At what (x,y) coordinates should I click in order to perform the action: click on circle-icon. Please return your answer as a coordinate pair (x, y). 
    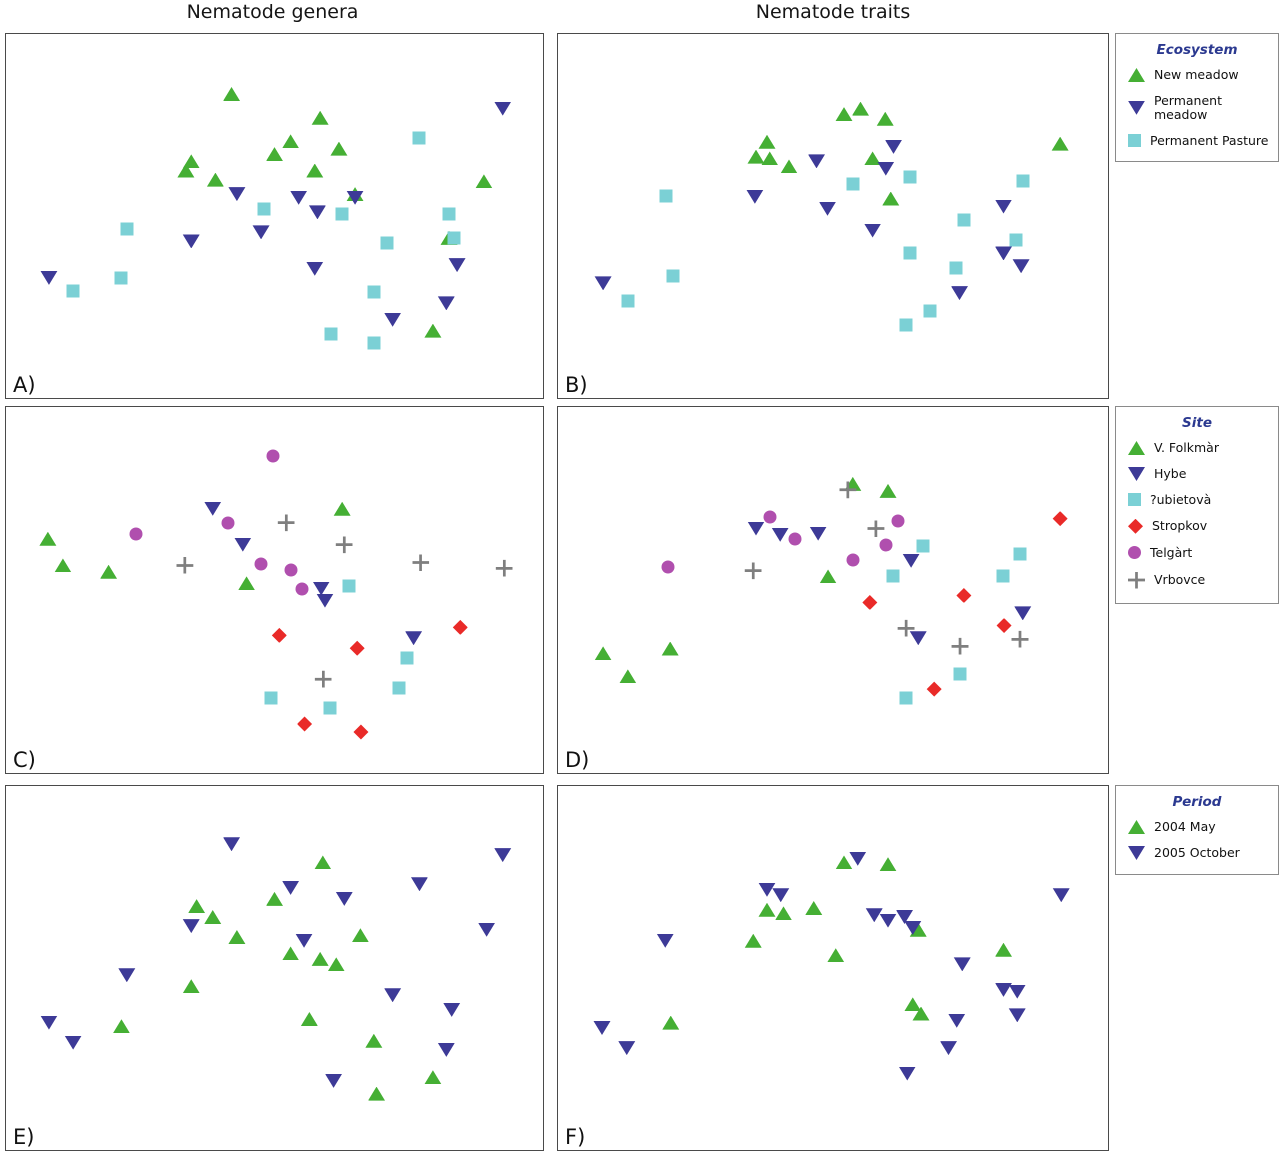
    Looking at the image, I should click on (1134, 553).